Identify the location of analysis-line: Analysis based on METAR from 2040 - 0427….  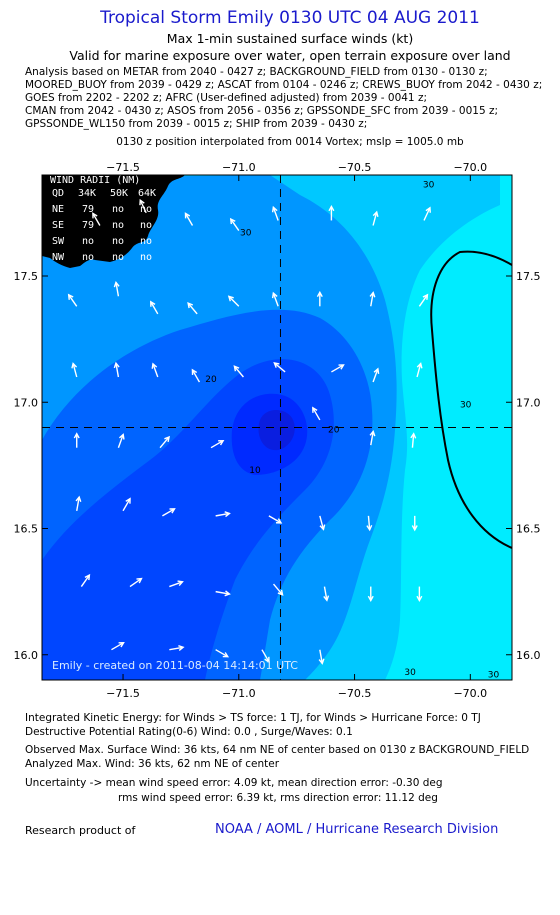
(256, 72).